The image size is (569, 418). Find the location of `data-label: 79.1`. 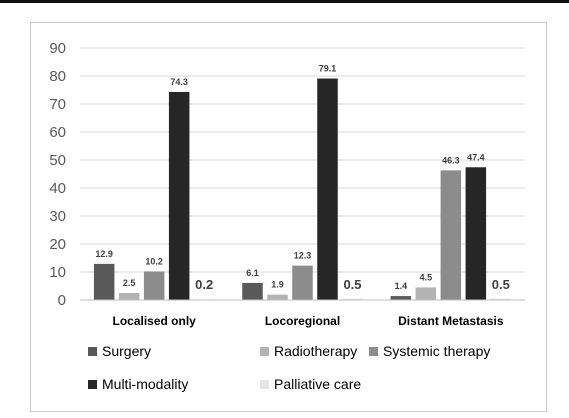

data-label: 79.1 is located at coordinates (328, 69).